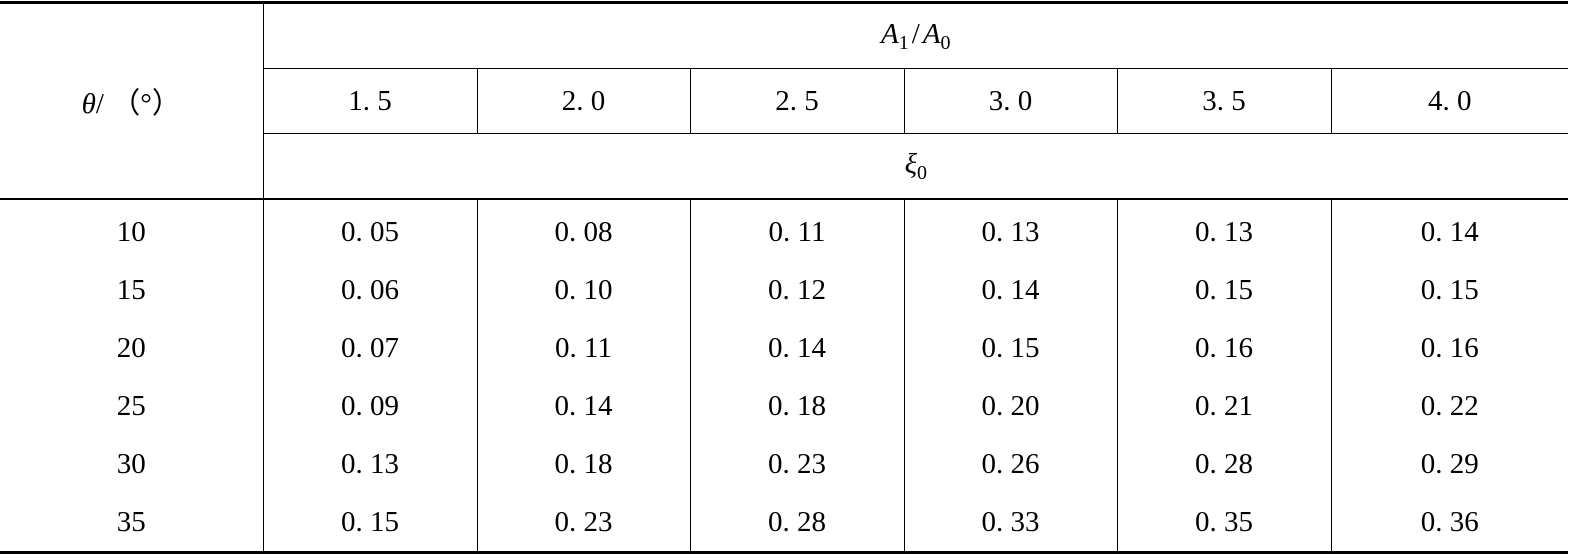  Describe the element at coordinates (921, 172) in the screenshot. I see `xi-subscript: 0` at that location.